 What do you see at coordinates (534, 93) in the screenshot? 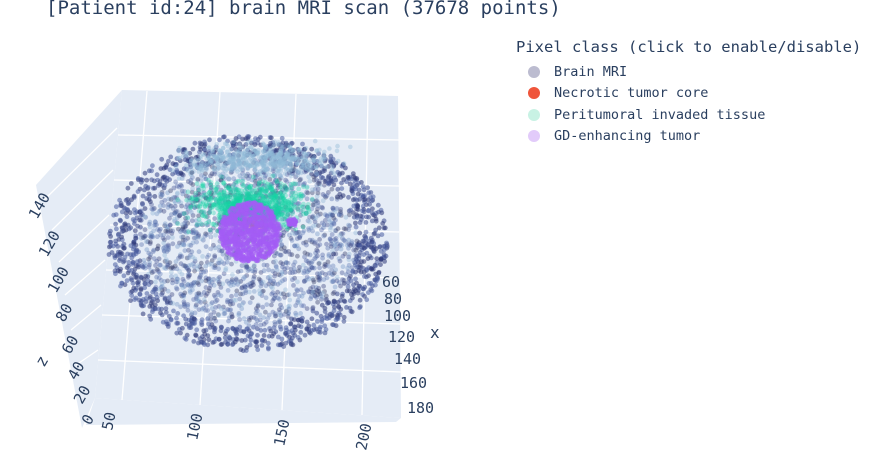
I see `legend-swatch` at bounding box center [534, 93].